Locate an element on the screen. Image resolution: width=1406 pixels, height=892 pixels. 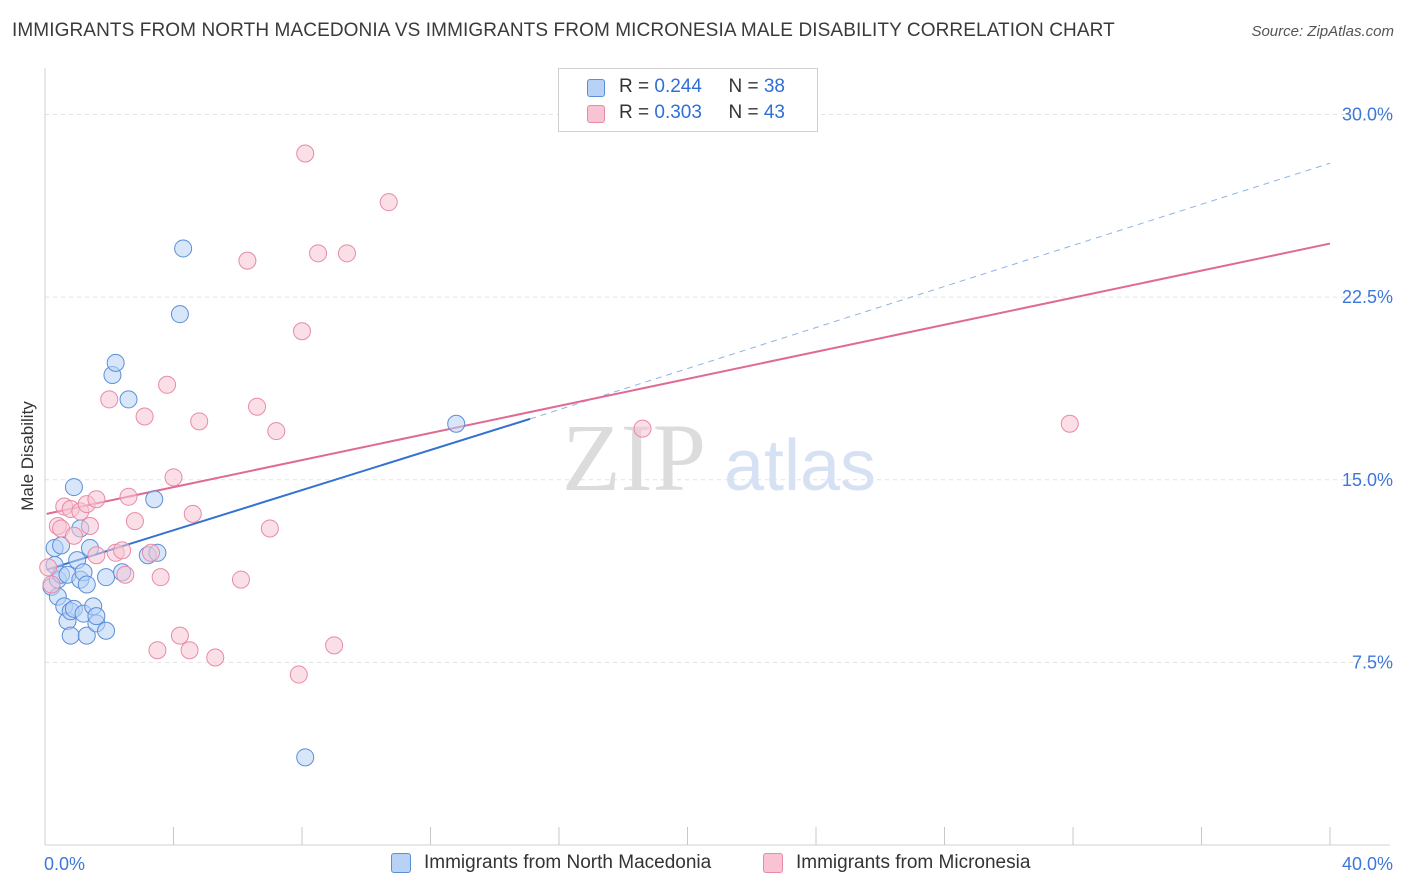
legend-swatch-pink is located at coordinates (596, 114).